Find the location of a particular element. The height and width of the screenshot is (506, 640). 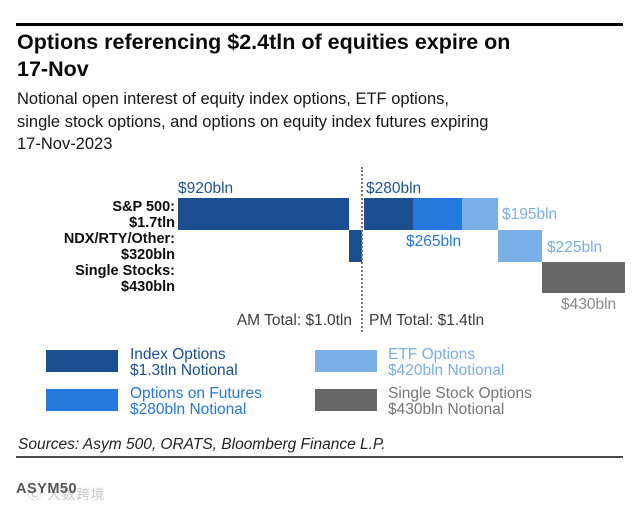

legend-item-etf-options: ETF Options $420bln Notional is located at coordinates (446, 362).